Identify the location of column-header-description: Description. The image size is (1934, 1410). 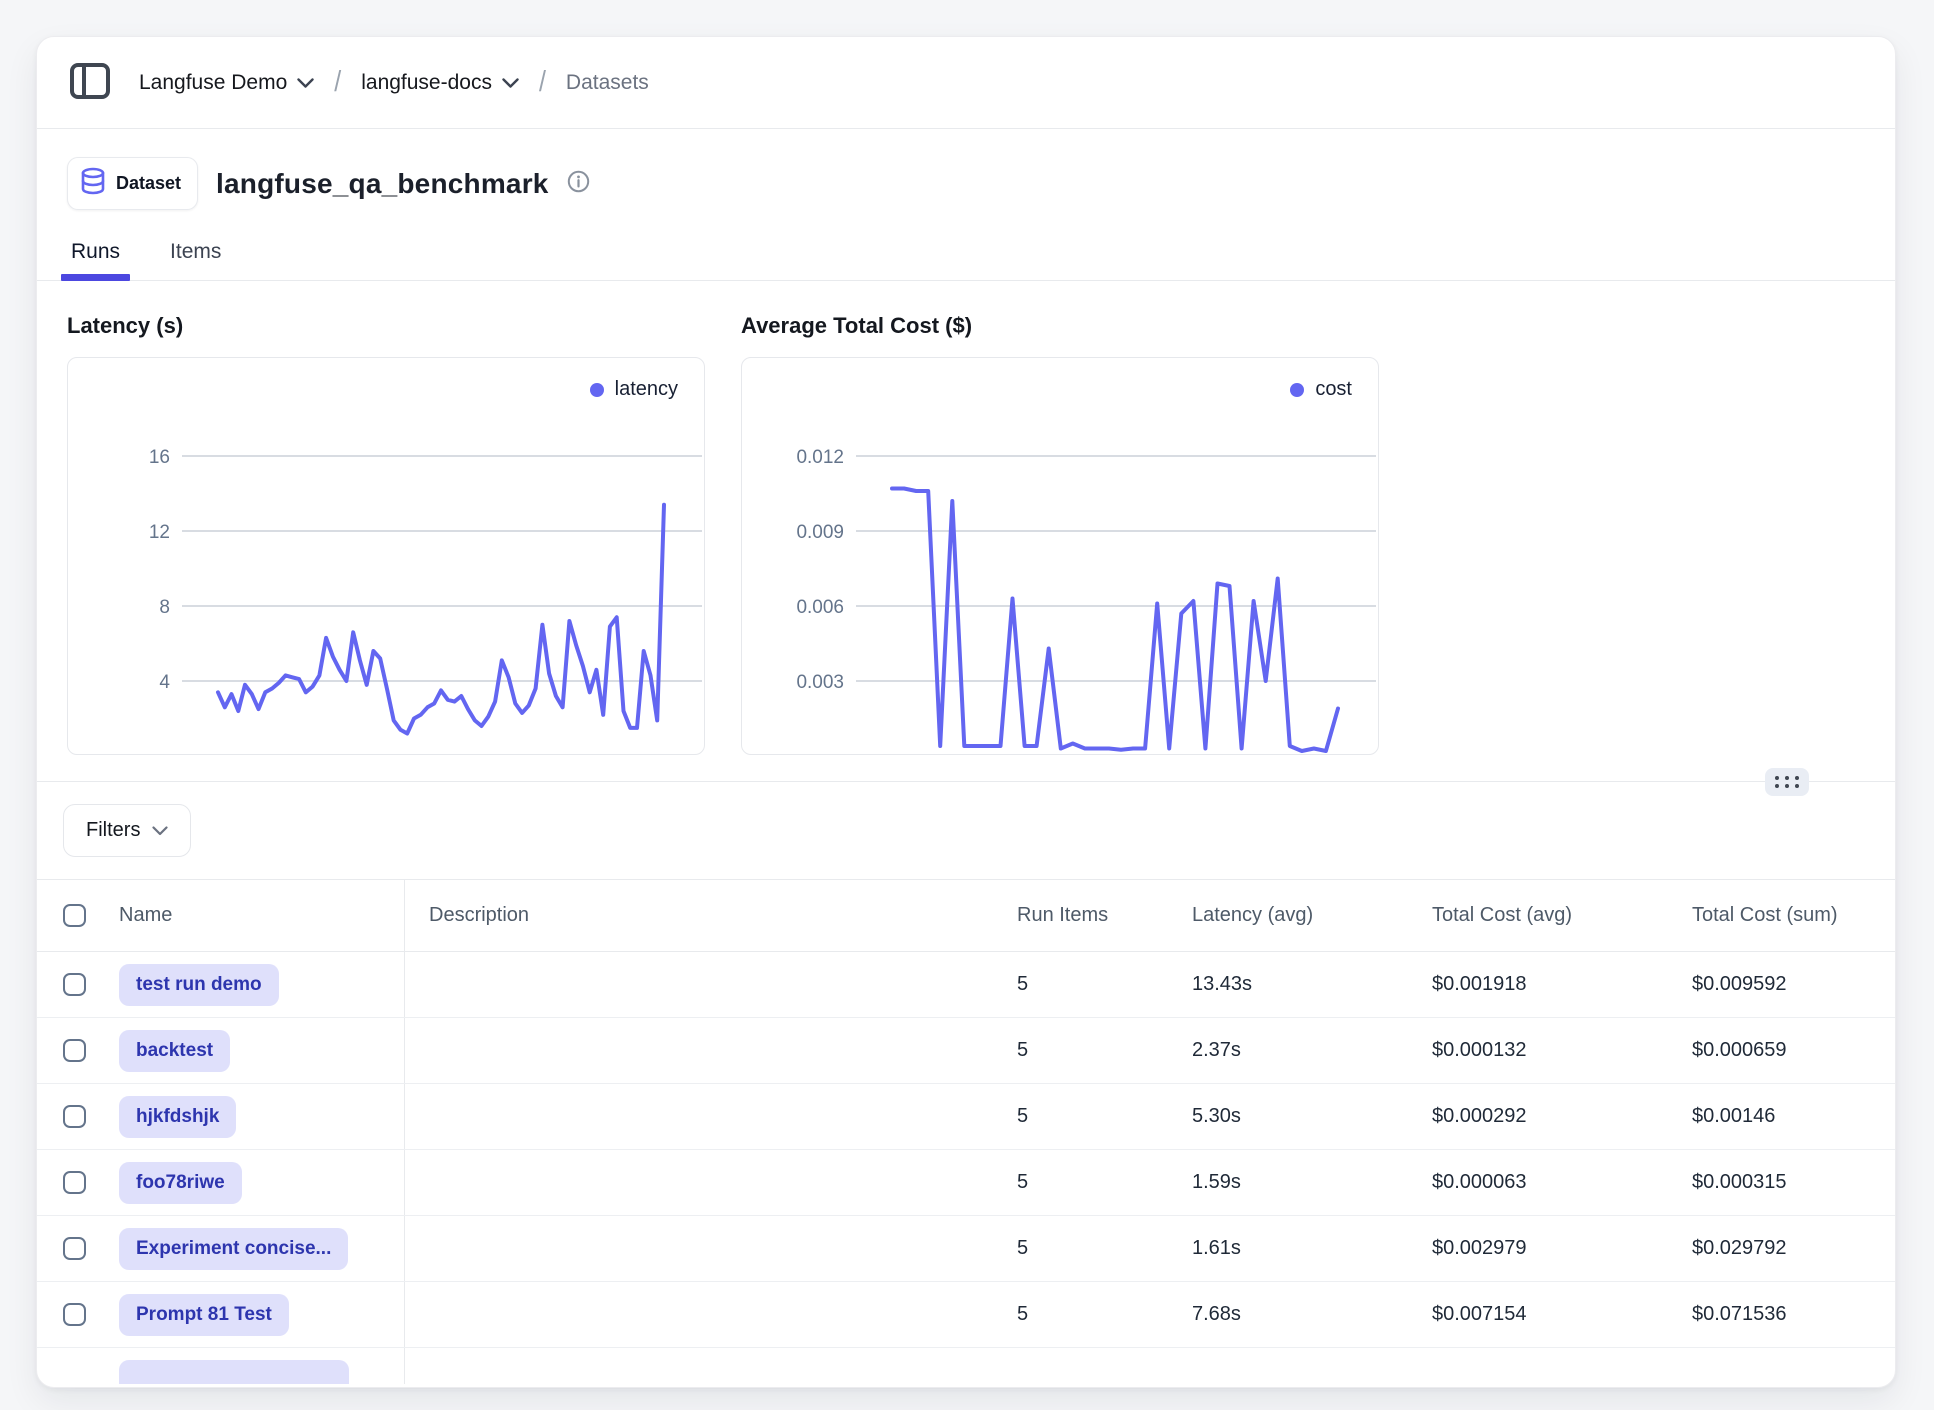
(479, 915).